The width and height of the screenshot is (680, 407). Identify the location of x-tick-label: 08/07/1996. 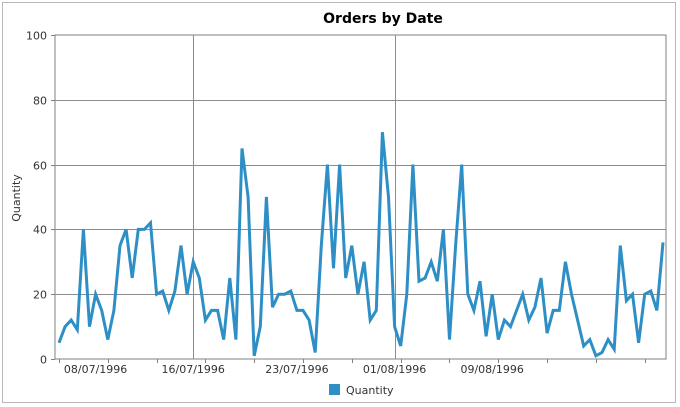
(95, 369).